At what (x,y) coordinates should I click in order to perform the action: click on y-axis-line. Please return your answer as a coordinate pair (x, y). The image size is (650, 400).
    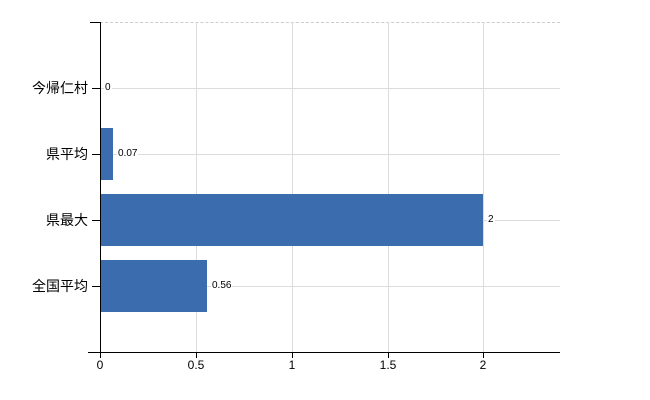
    Looking at the image, I should click on (100, 190).